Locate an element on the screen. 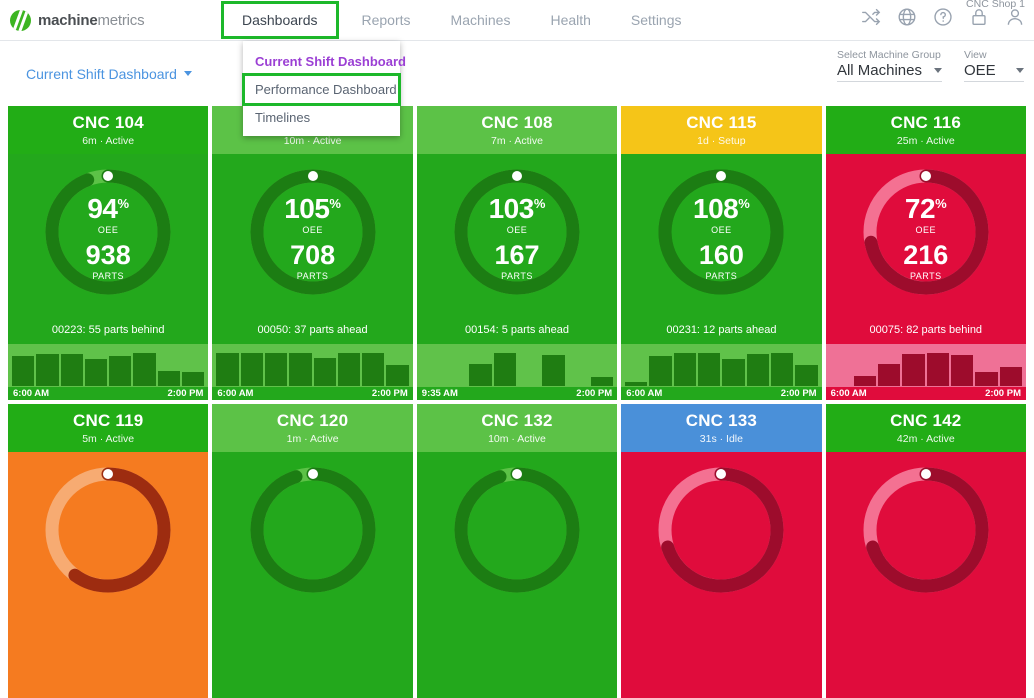 Image resolution: width=1034 pixels, height=698 pixels. dropdown-item-performance-dashboard: Performance Dashboard is located at coordinates (321, 89).